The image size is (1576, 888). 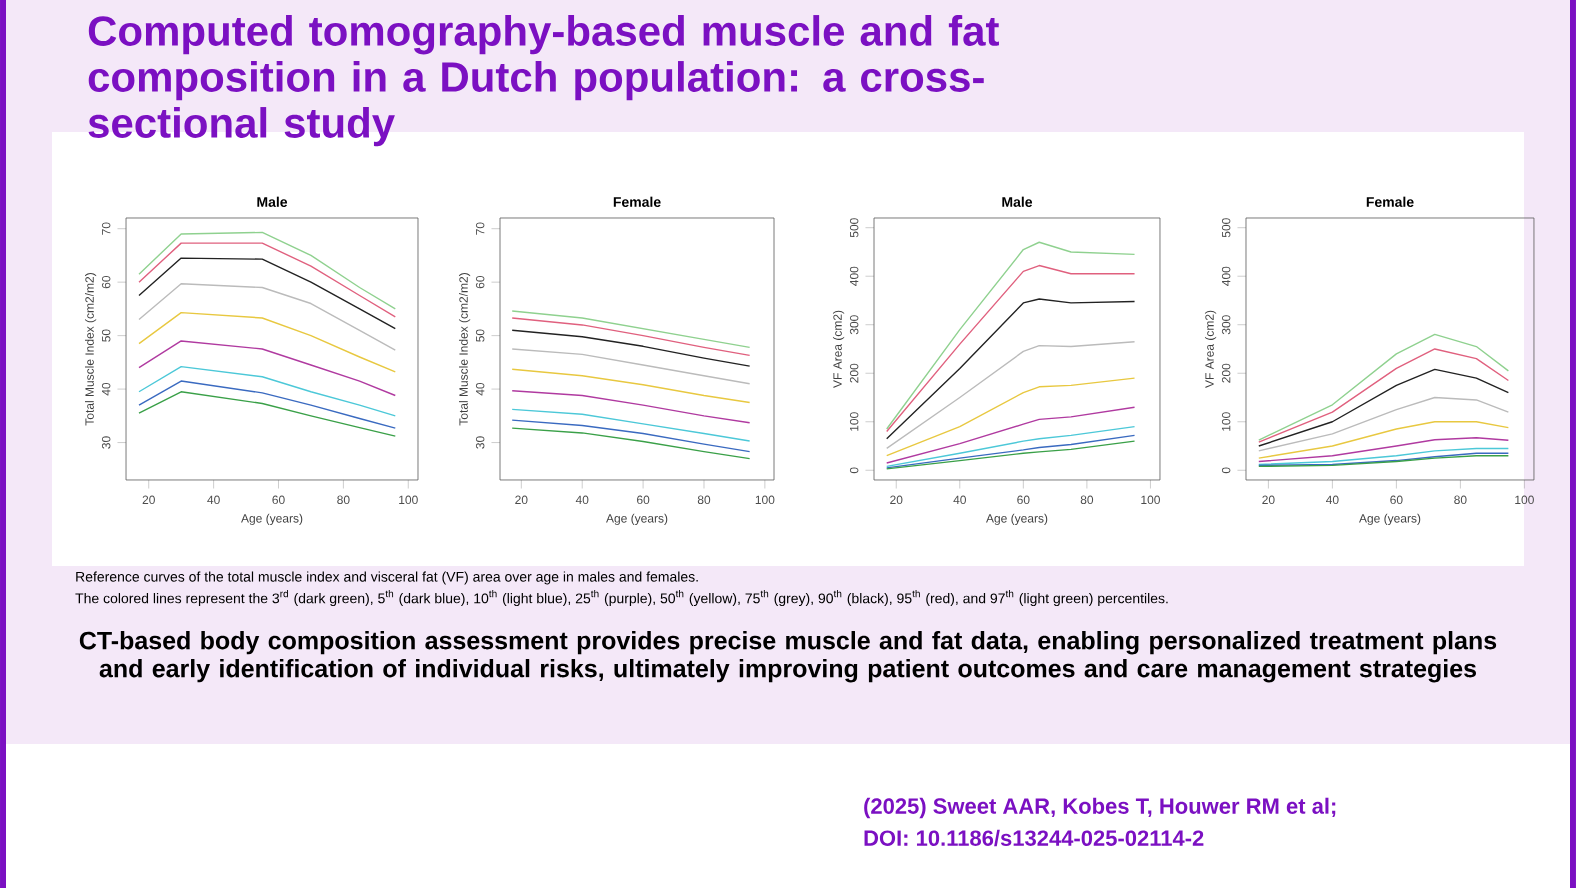 What do you see at coordinates (1034, 838) in the screenshot?
I see `text: DOI: 10.1186/s13244-025-02114-2` at bounding box center [1034, 838].